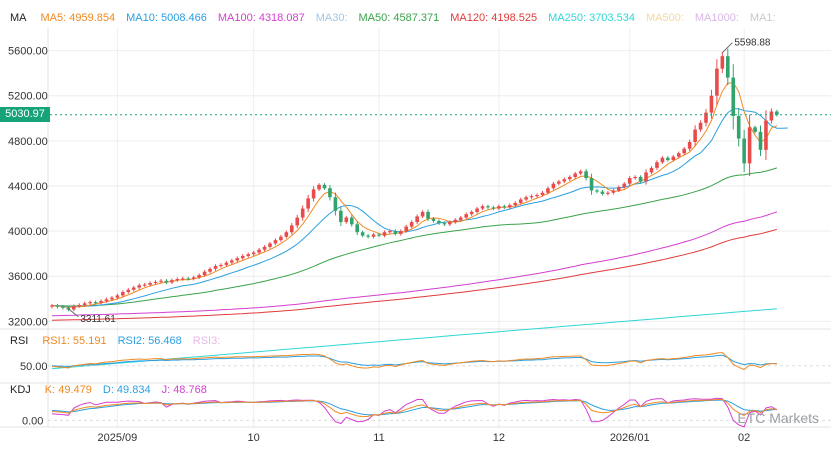 This screenshot has height=456, width=831. Describe the element at coordinates (716, 18) in the screenshot. I see `ma-legend-item: MA1000:` at that location.